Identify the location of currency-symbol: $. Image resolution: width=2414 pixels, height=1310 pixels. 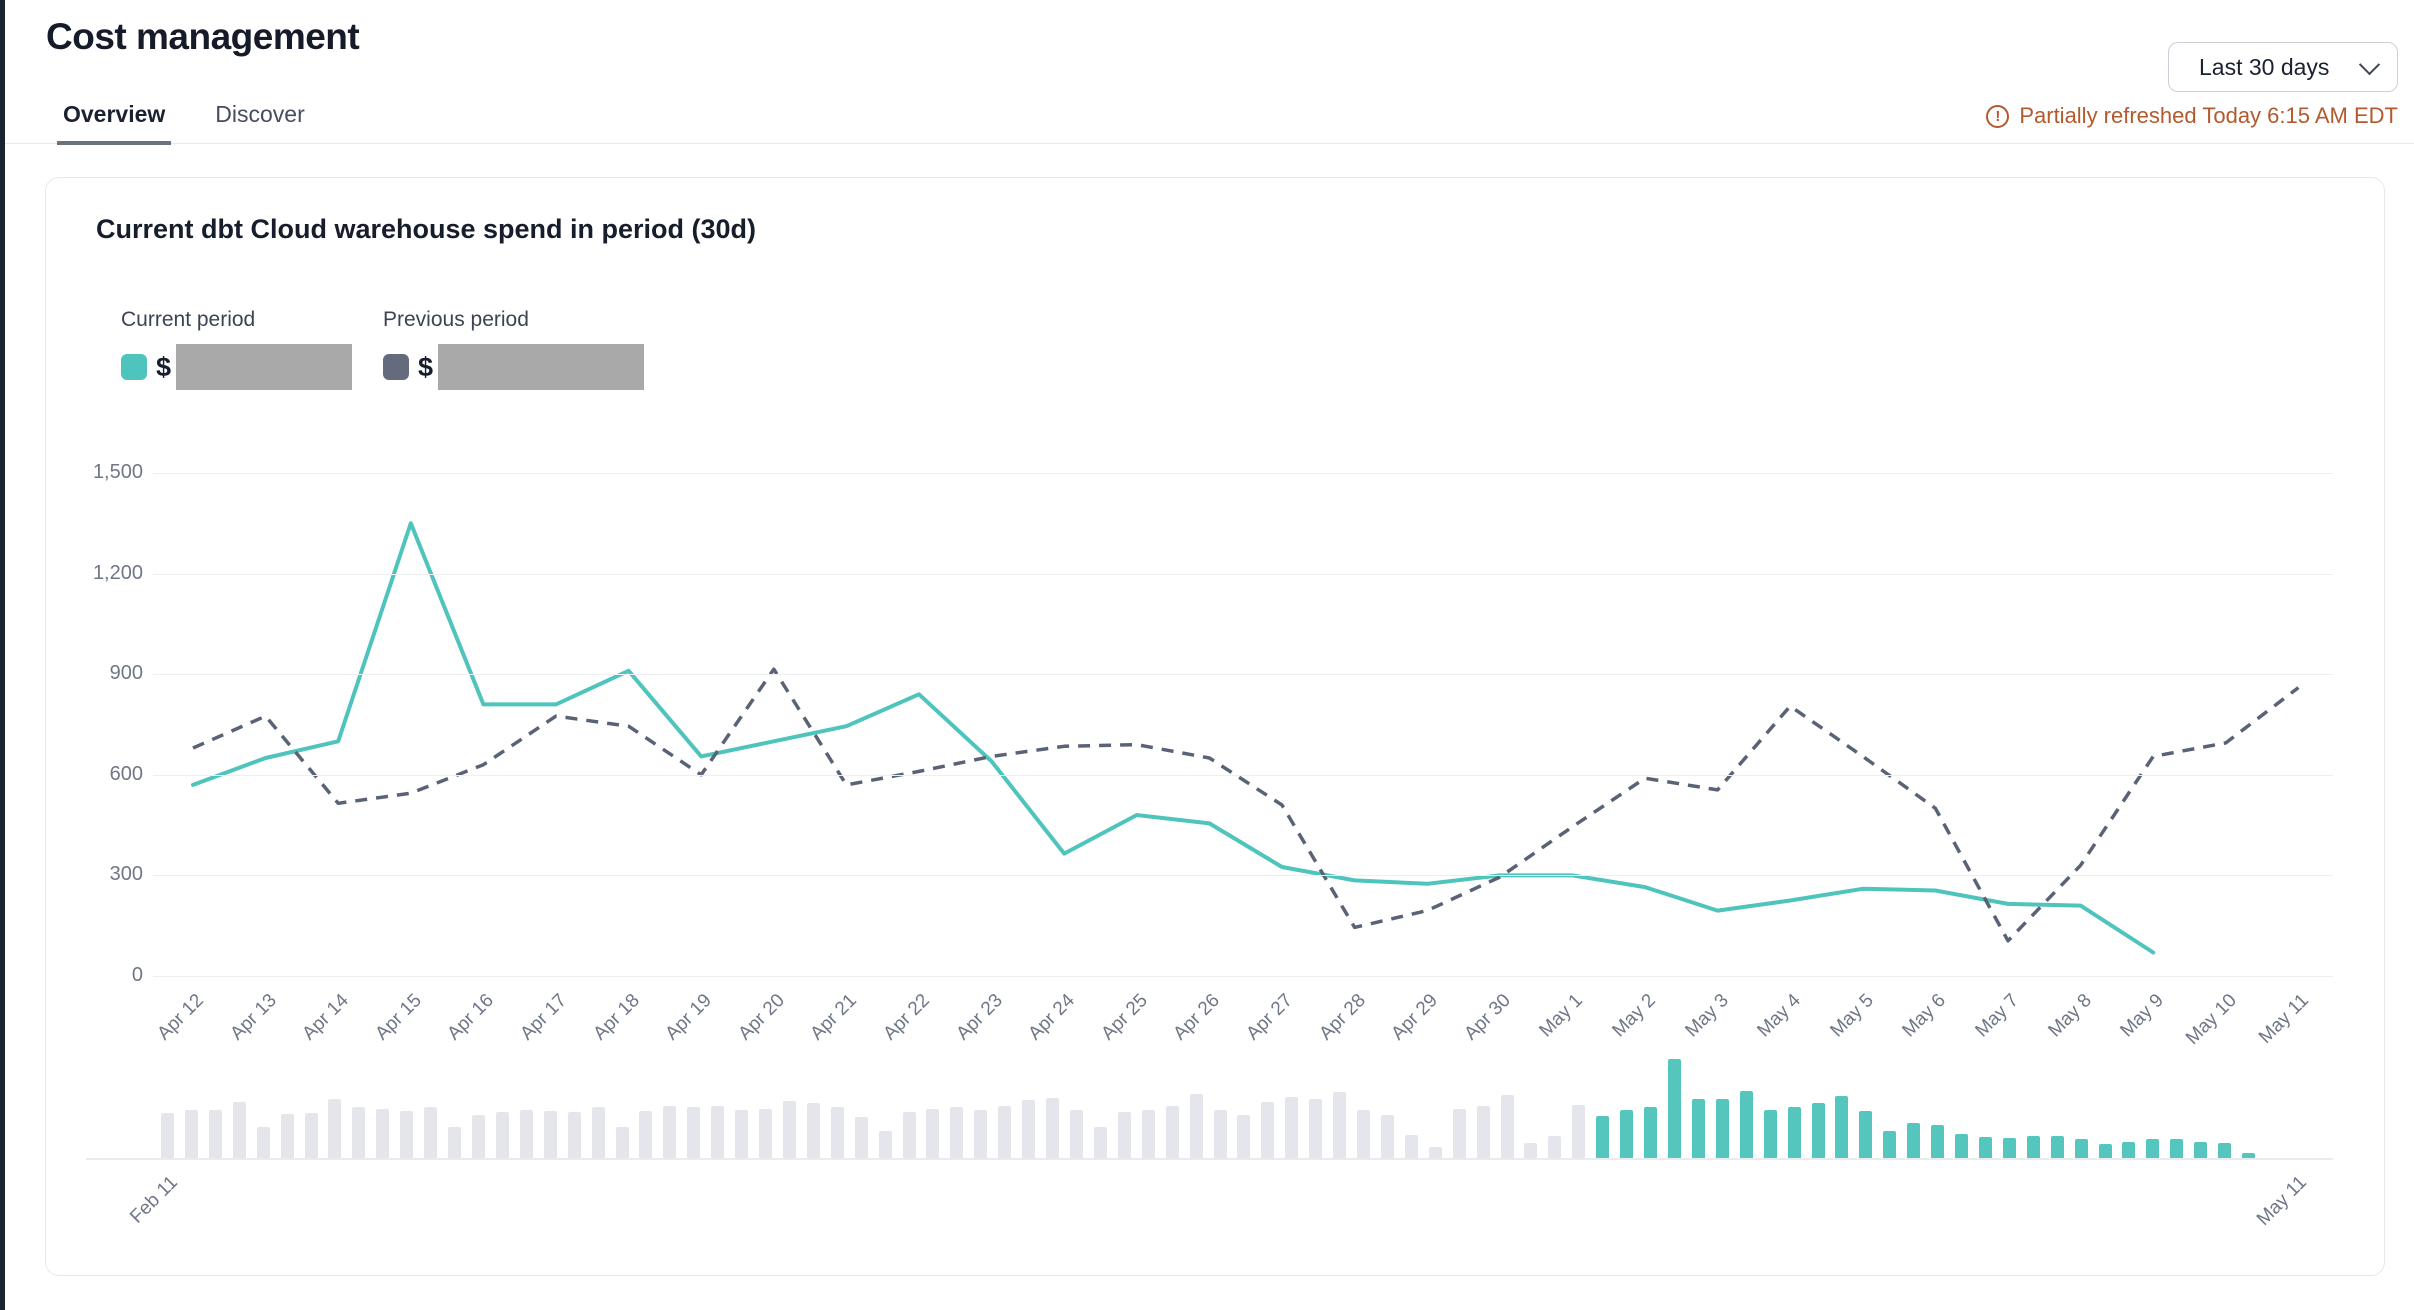
(426, 366).